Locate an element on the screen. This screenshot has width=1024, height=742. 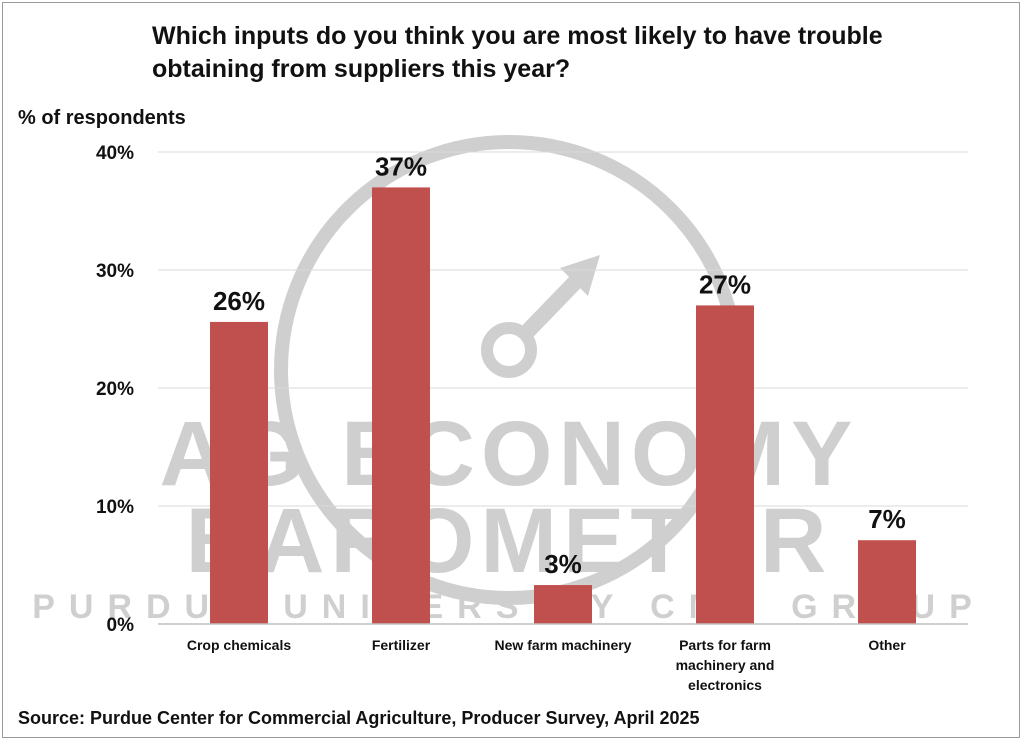
data-label: 37% is located at coordinates (401, 166).